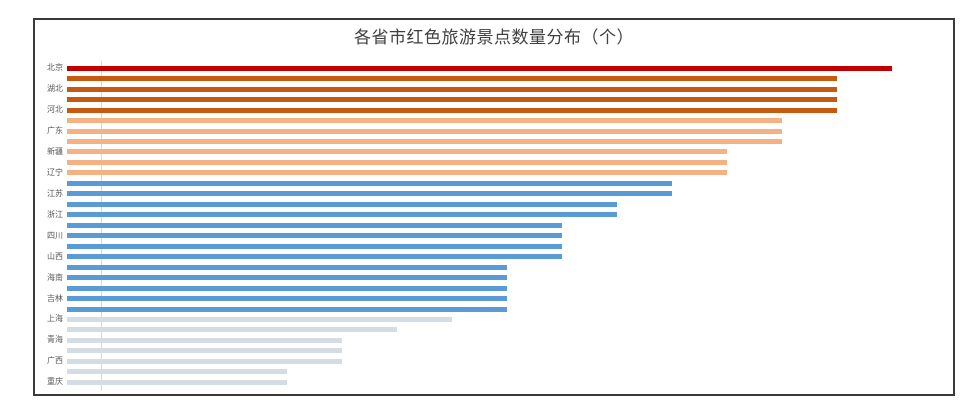  I want to click on bar-row: 山西, so click(494, 256).